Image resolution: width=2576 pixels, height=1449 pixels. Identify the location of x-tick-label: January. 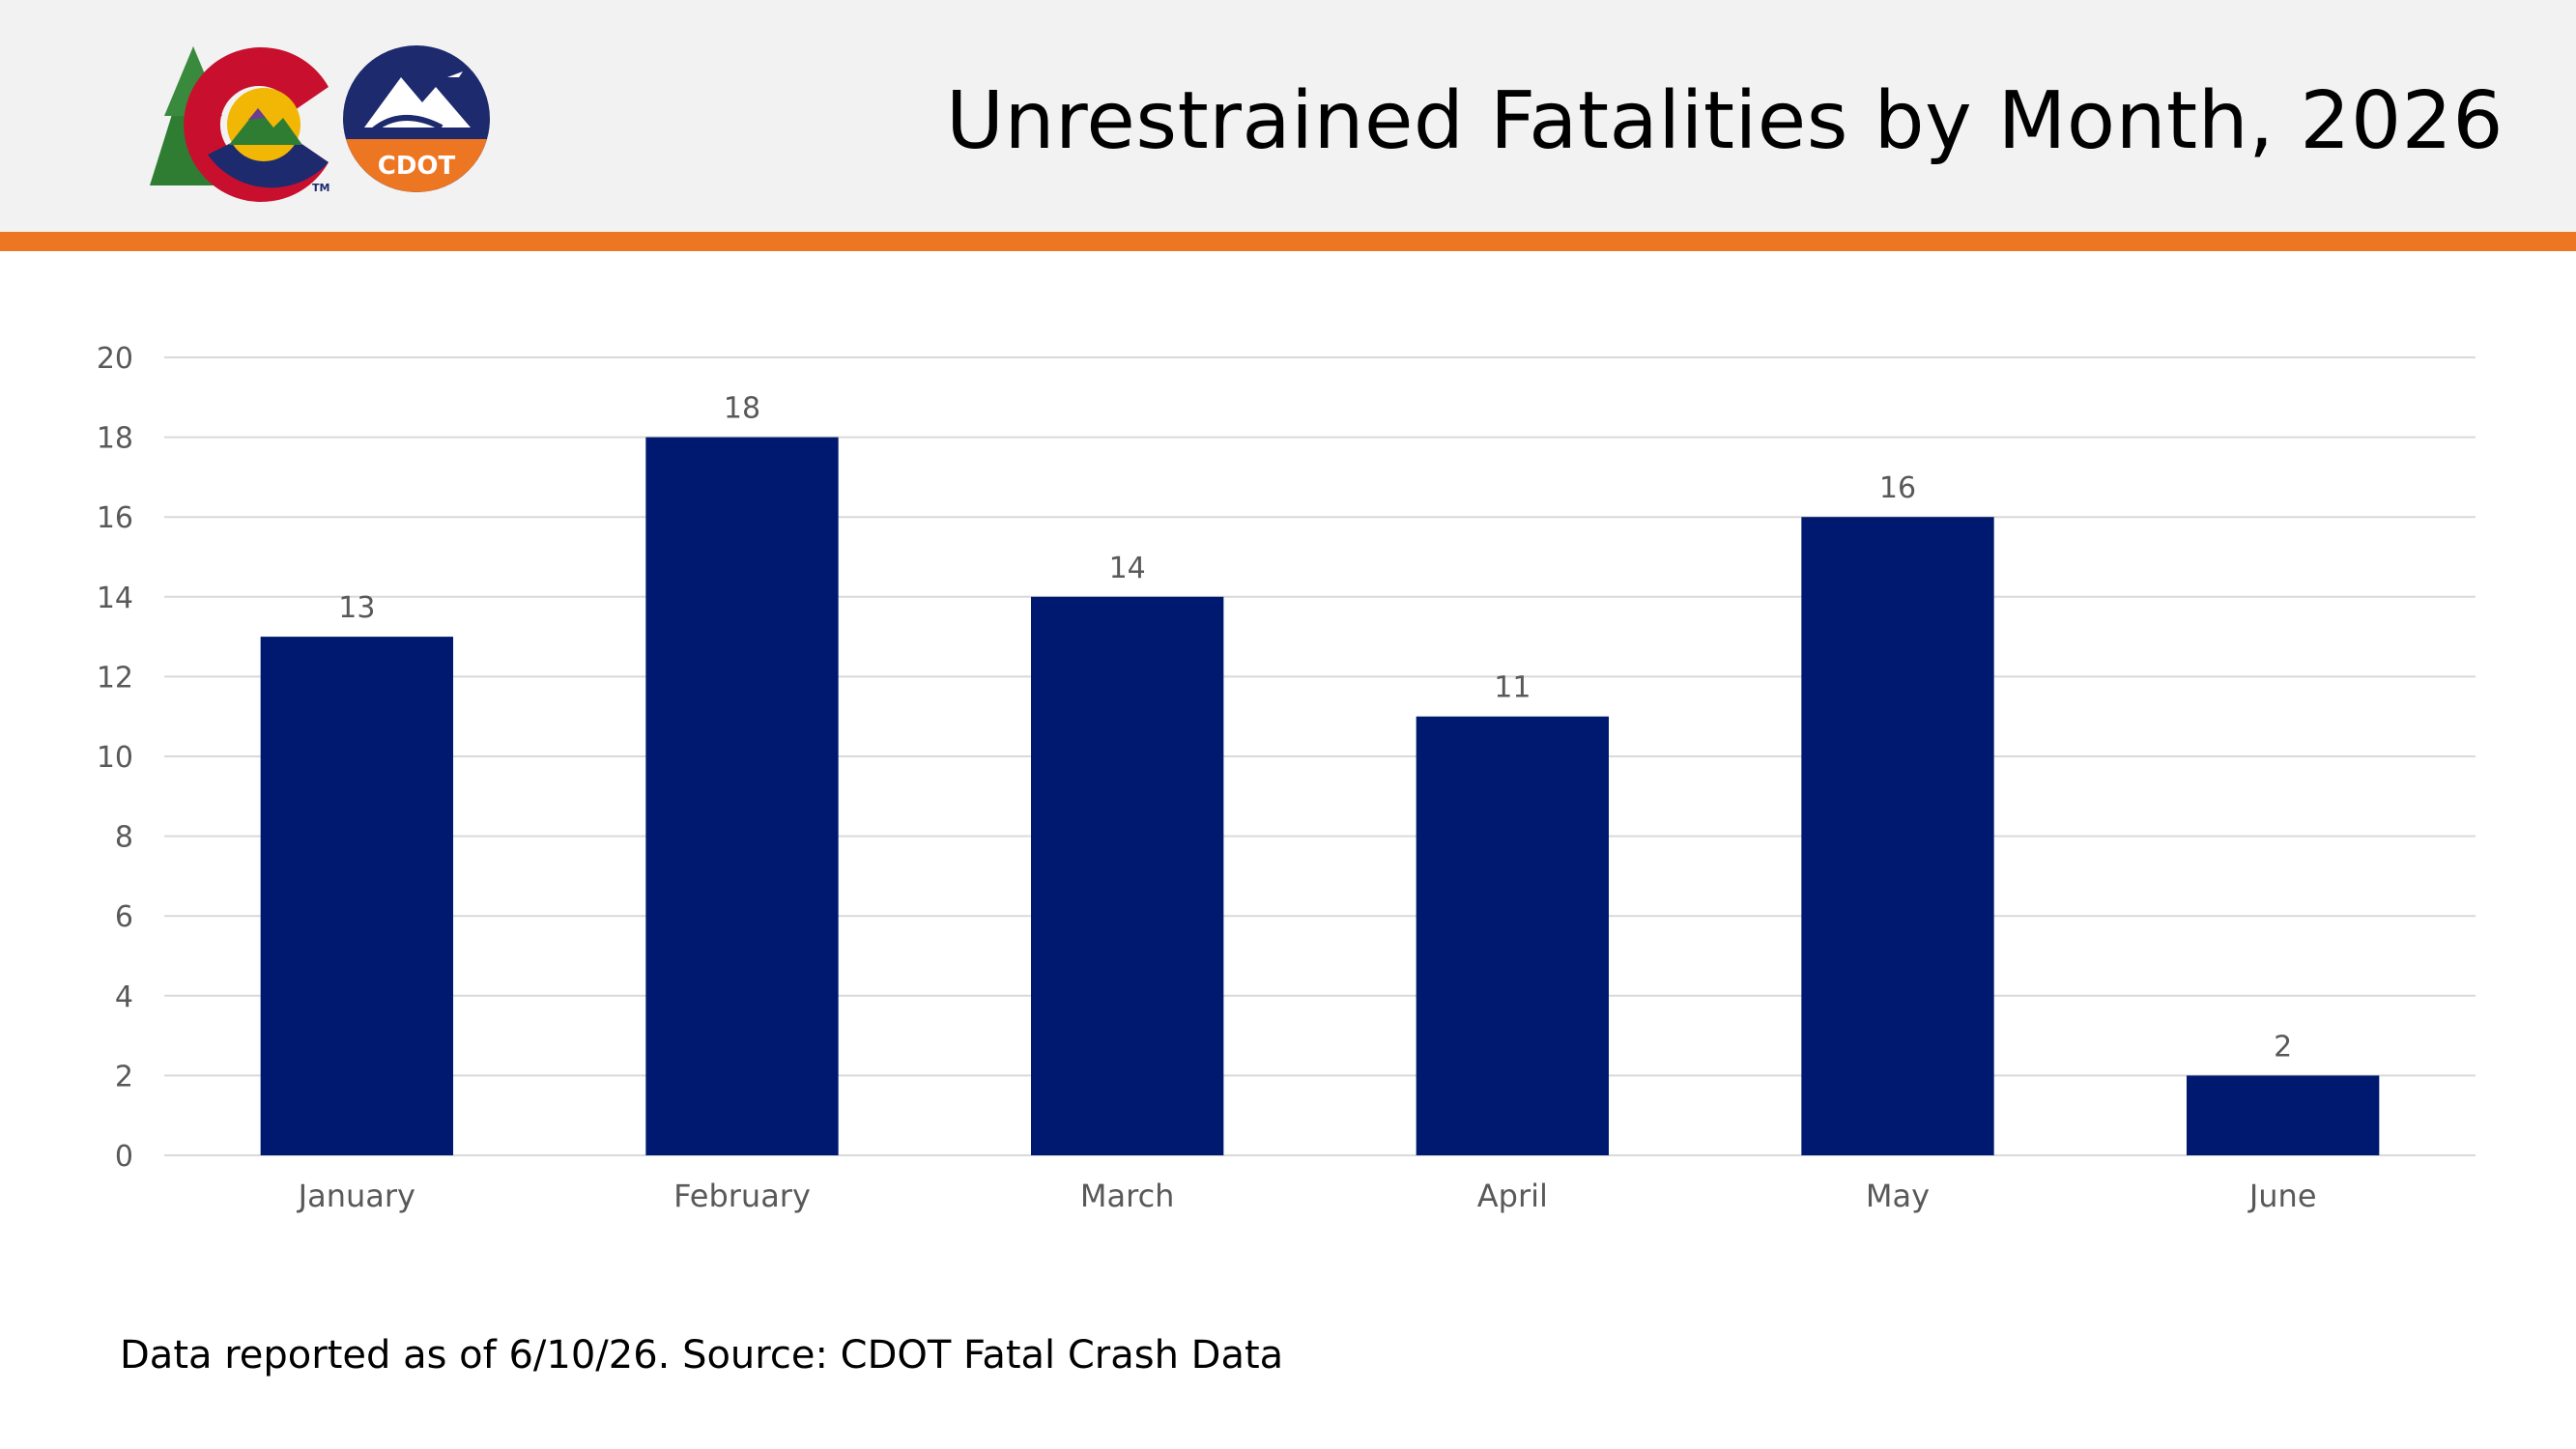
(356, 1196).